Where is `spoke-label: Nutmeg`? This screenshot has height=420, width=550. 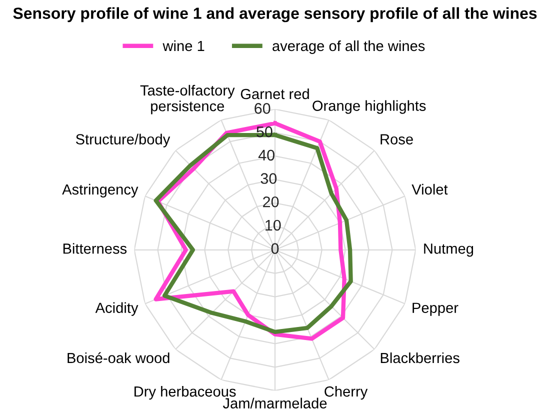 spoke-label: Nutmeg is located at coordinates (449, 250).